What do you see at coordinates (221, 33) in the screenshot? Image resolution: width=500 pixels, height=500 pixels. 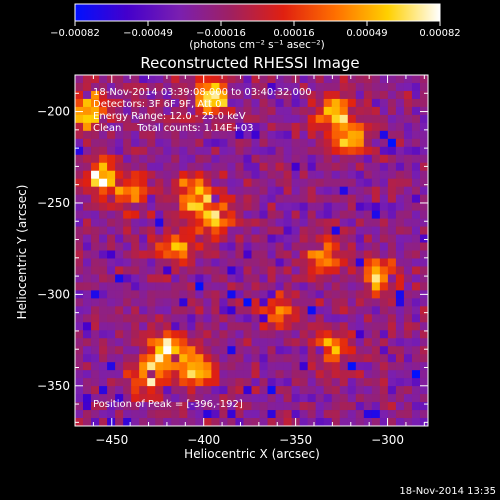 I see `colorbar-tick-label: −0.00016` at bounding box center [221, 33].